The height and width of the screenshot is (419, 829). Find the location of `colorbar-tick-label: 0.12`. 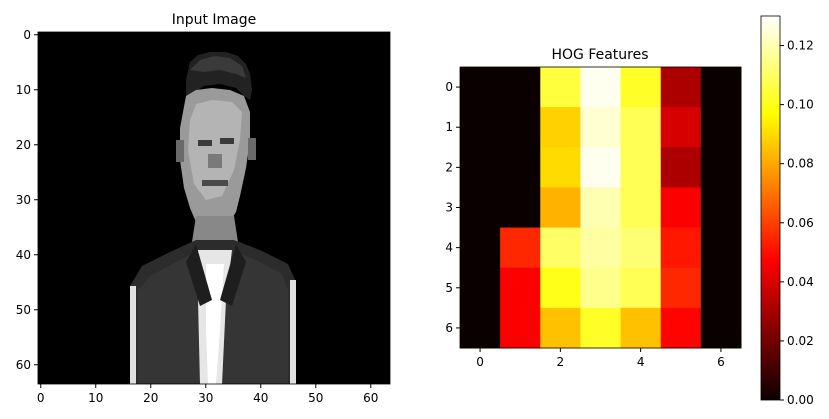

colorbar-tick-label: 0.12 is located at coordinates (800, 46).